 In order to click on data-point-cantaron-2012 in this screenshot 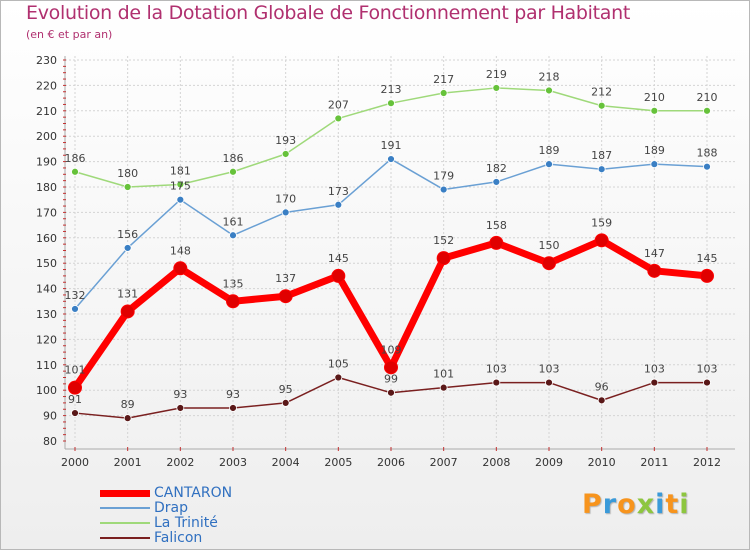, I will do `click(707, 275)`.